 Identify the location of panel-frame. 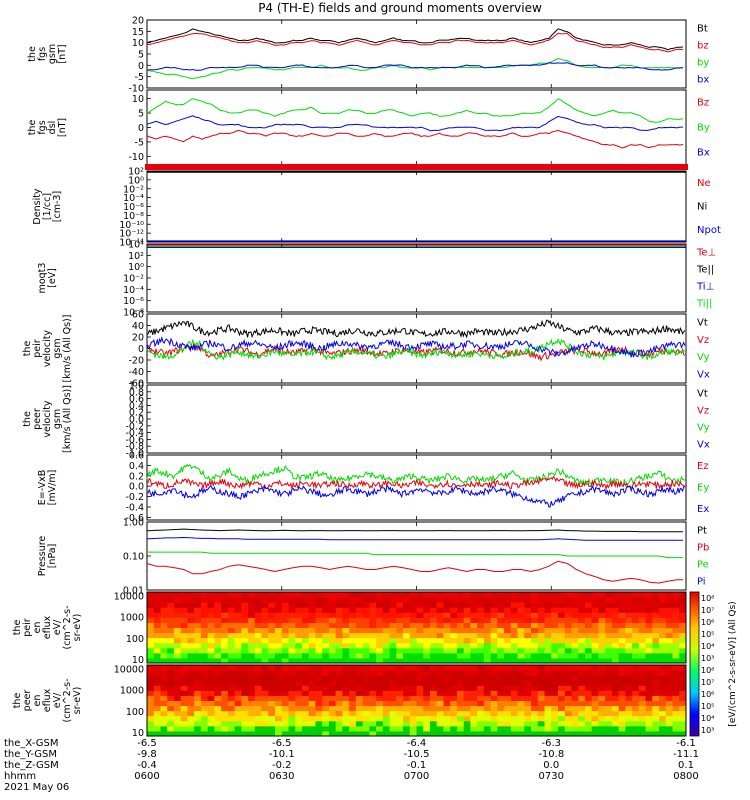
(416, 206).